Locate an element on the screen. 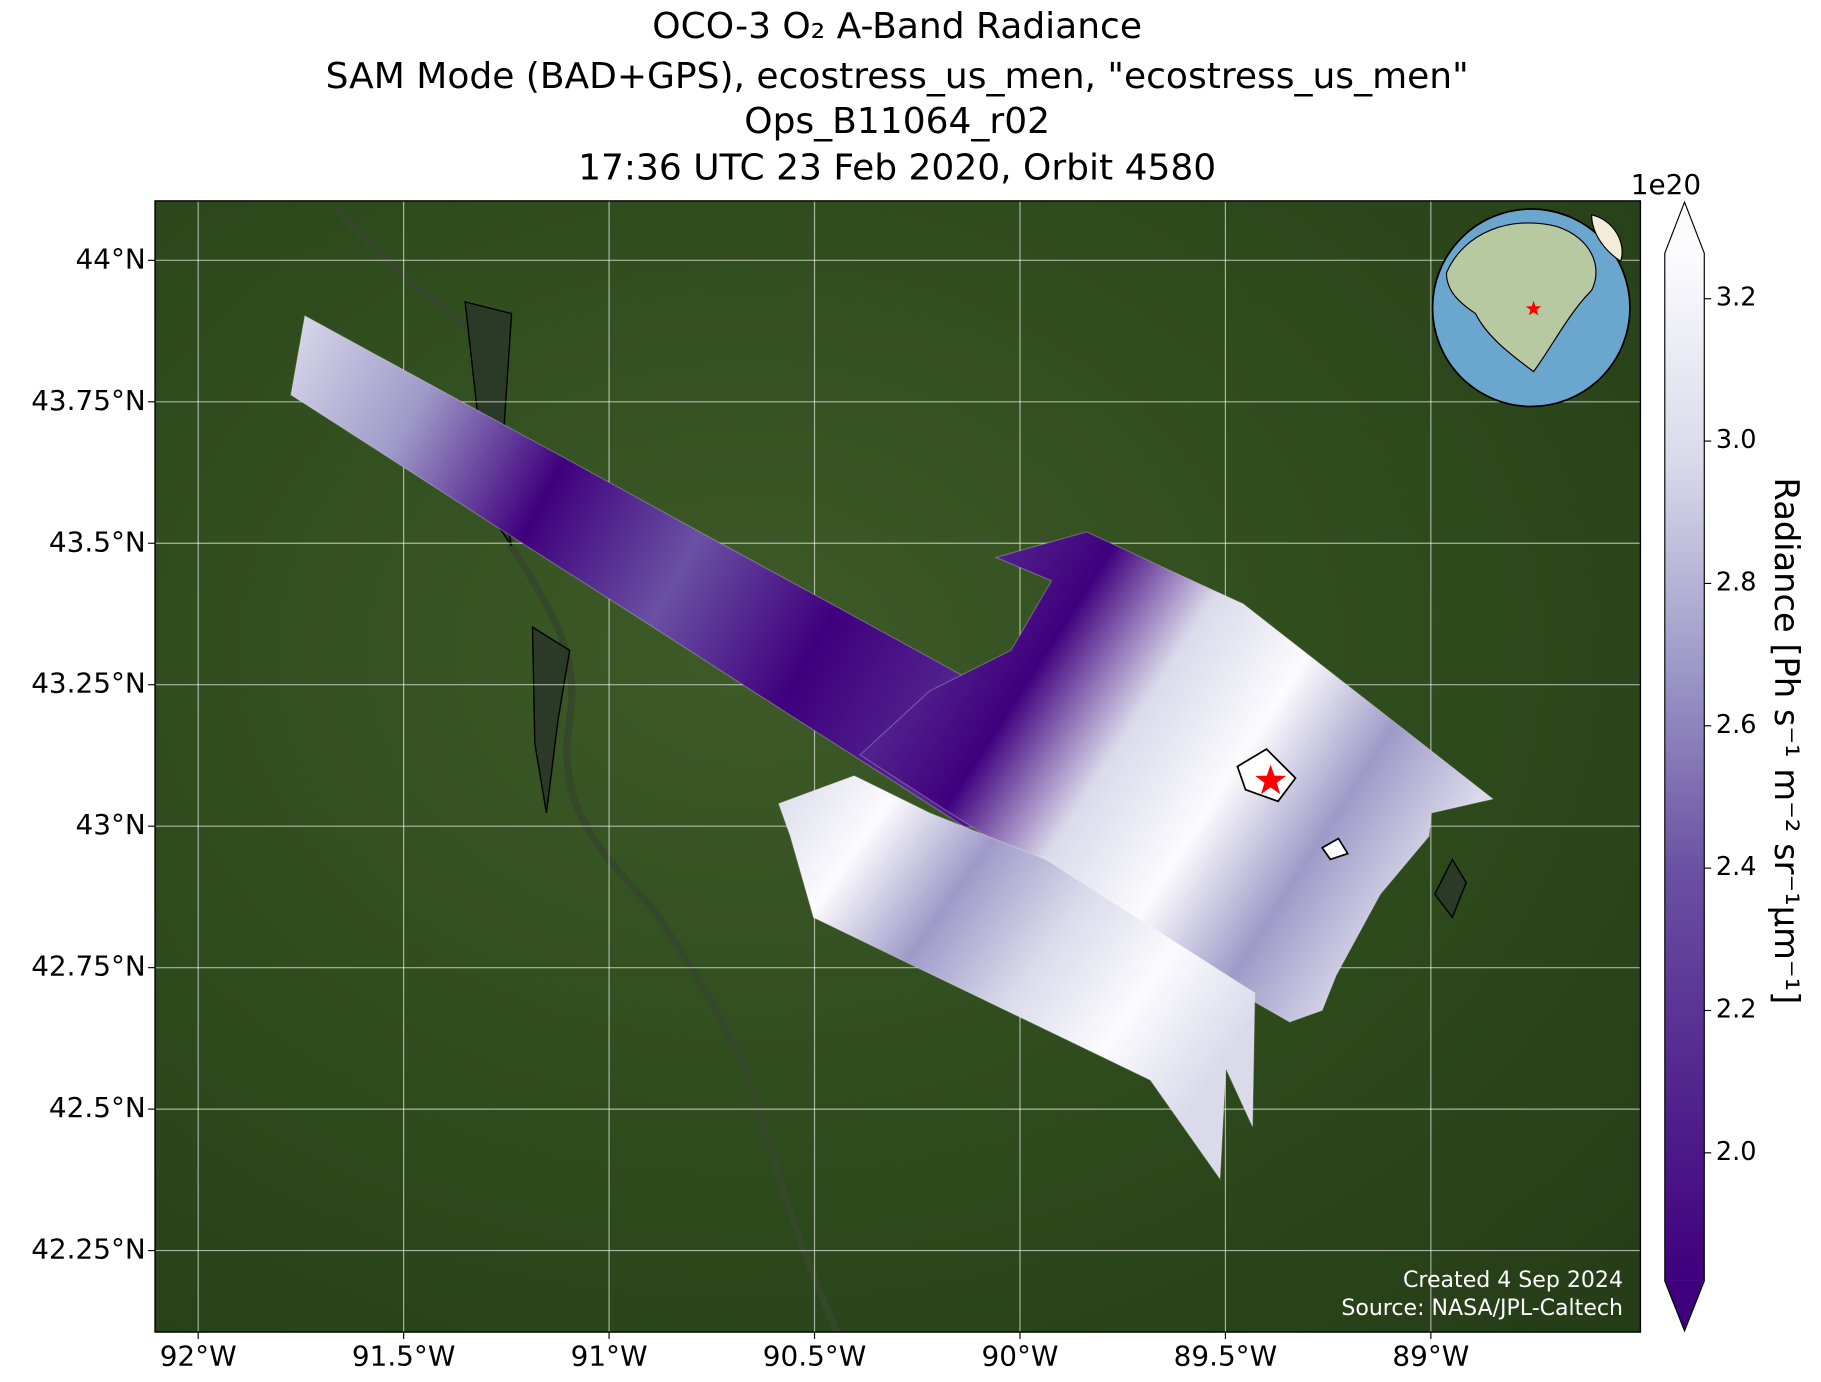 Image resolution: width=1821 pixels, height=1382 pixels. x-tick-label: 90.5°W is located at coordinates (815, 1356).